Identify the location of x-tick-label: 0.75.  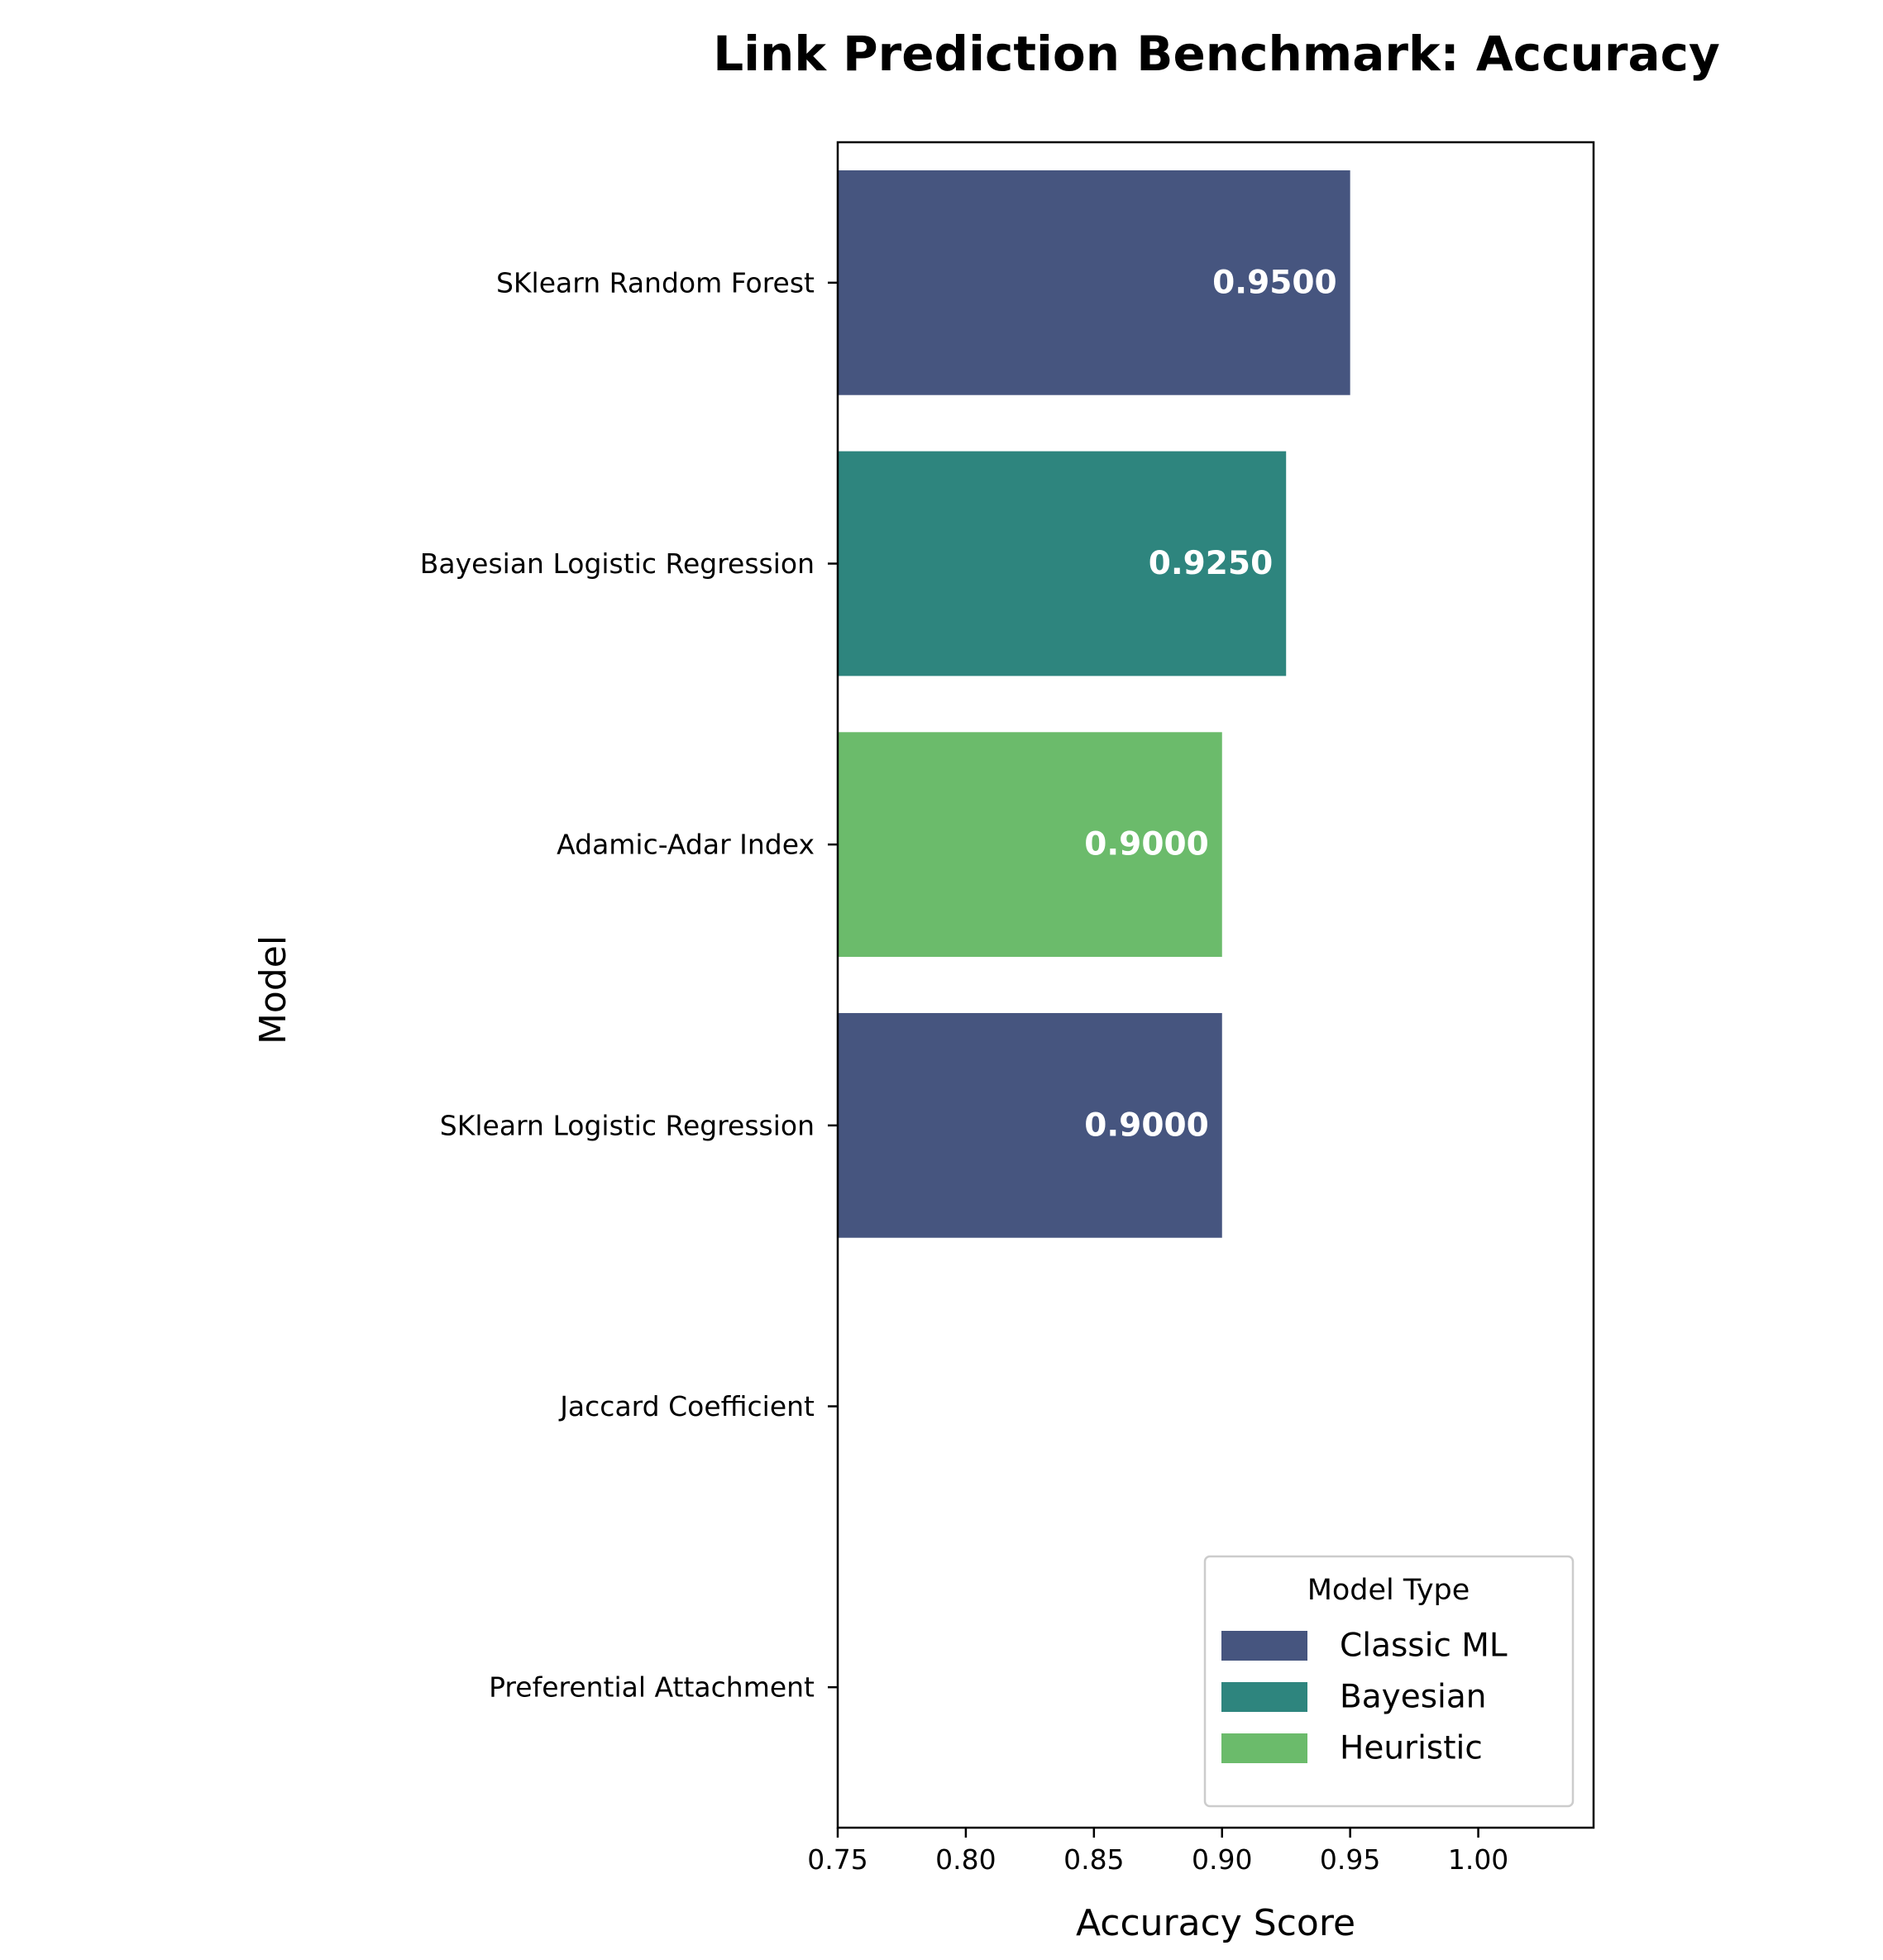
(837, 1859).